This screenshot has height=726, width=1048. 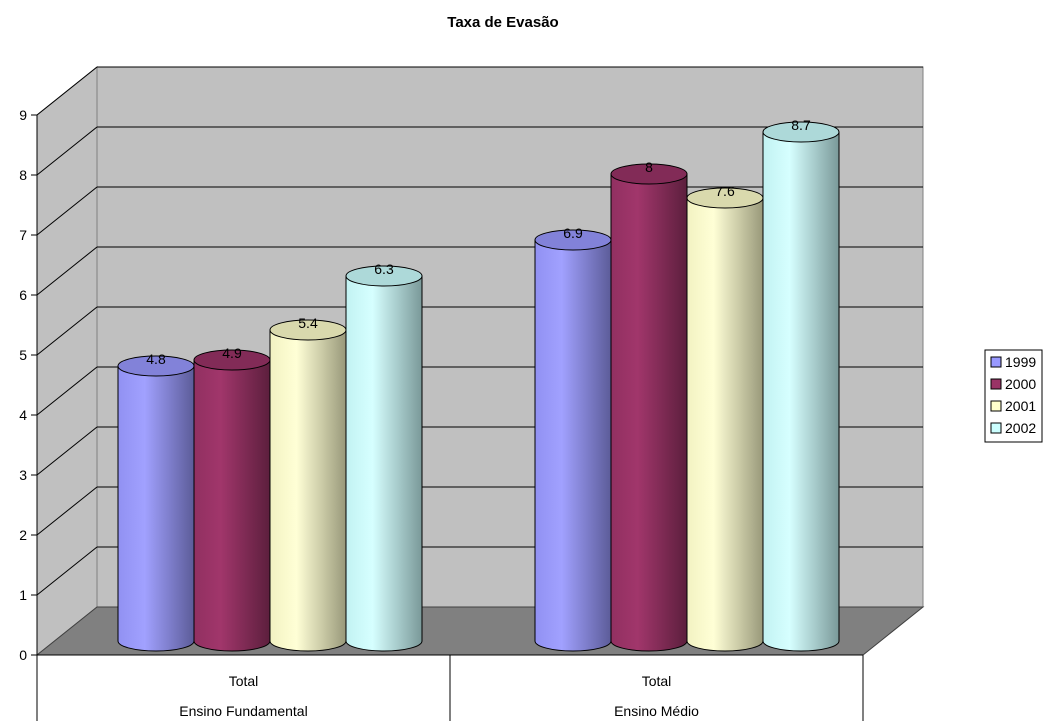 What do you see at coordinates (28, 385) in the screenshot?
I see `y-axis: 0 1 2 3 4 5 6 7 8 9` at bounding box center [28, 385].